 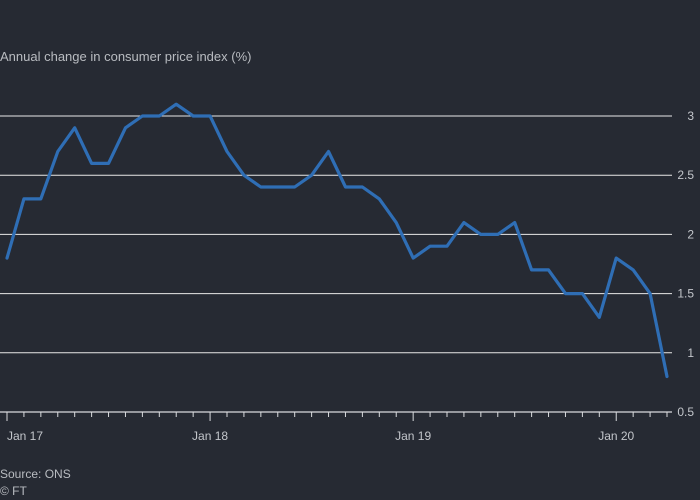 What do you see at coordinates (685, 264) in the screenshot?
I see `y-axis-ticks: 3 2.5 2 1.5 1 0.5` at bounding box center [685, 264].